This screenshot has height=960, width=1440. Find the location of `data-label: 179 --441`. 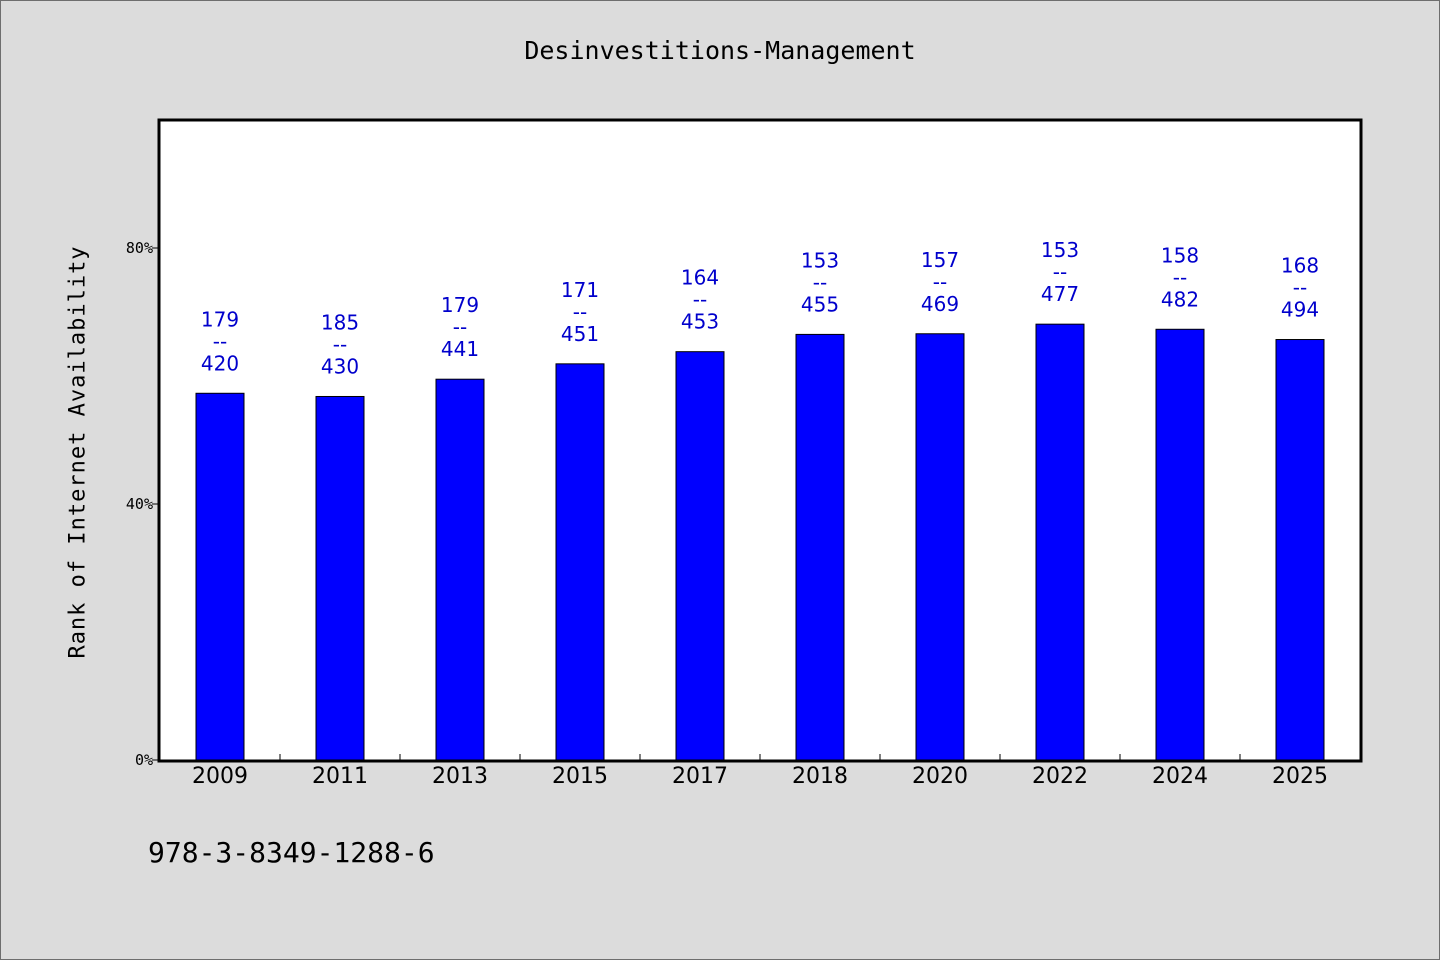

data-label: 179 --441 is located at coordinates (460, 327).